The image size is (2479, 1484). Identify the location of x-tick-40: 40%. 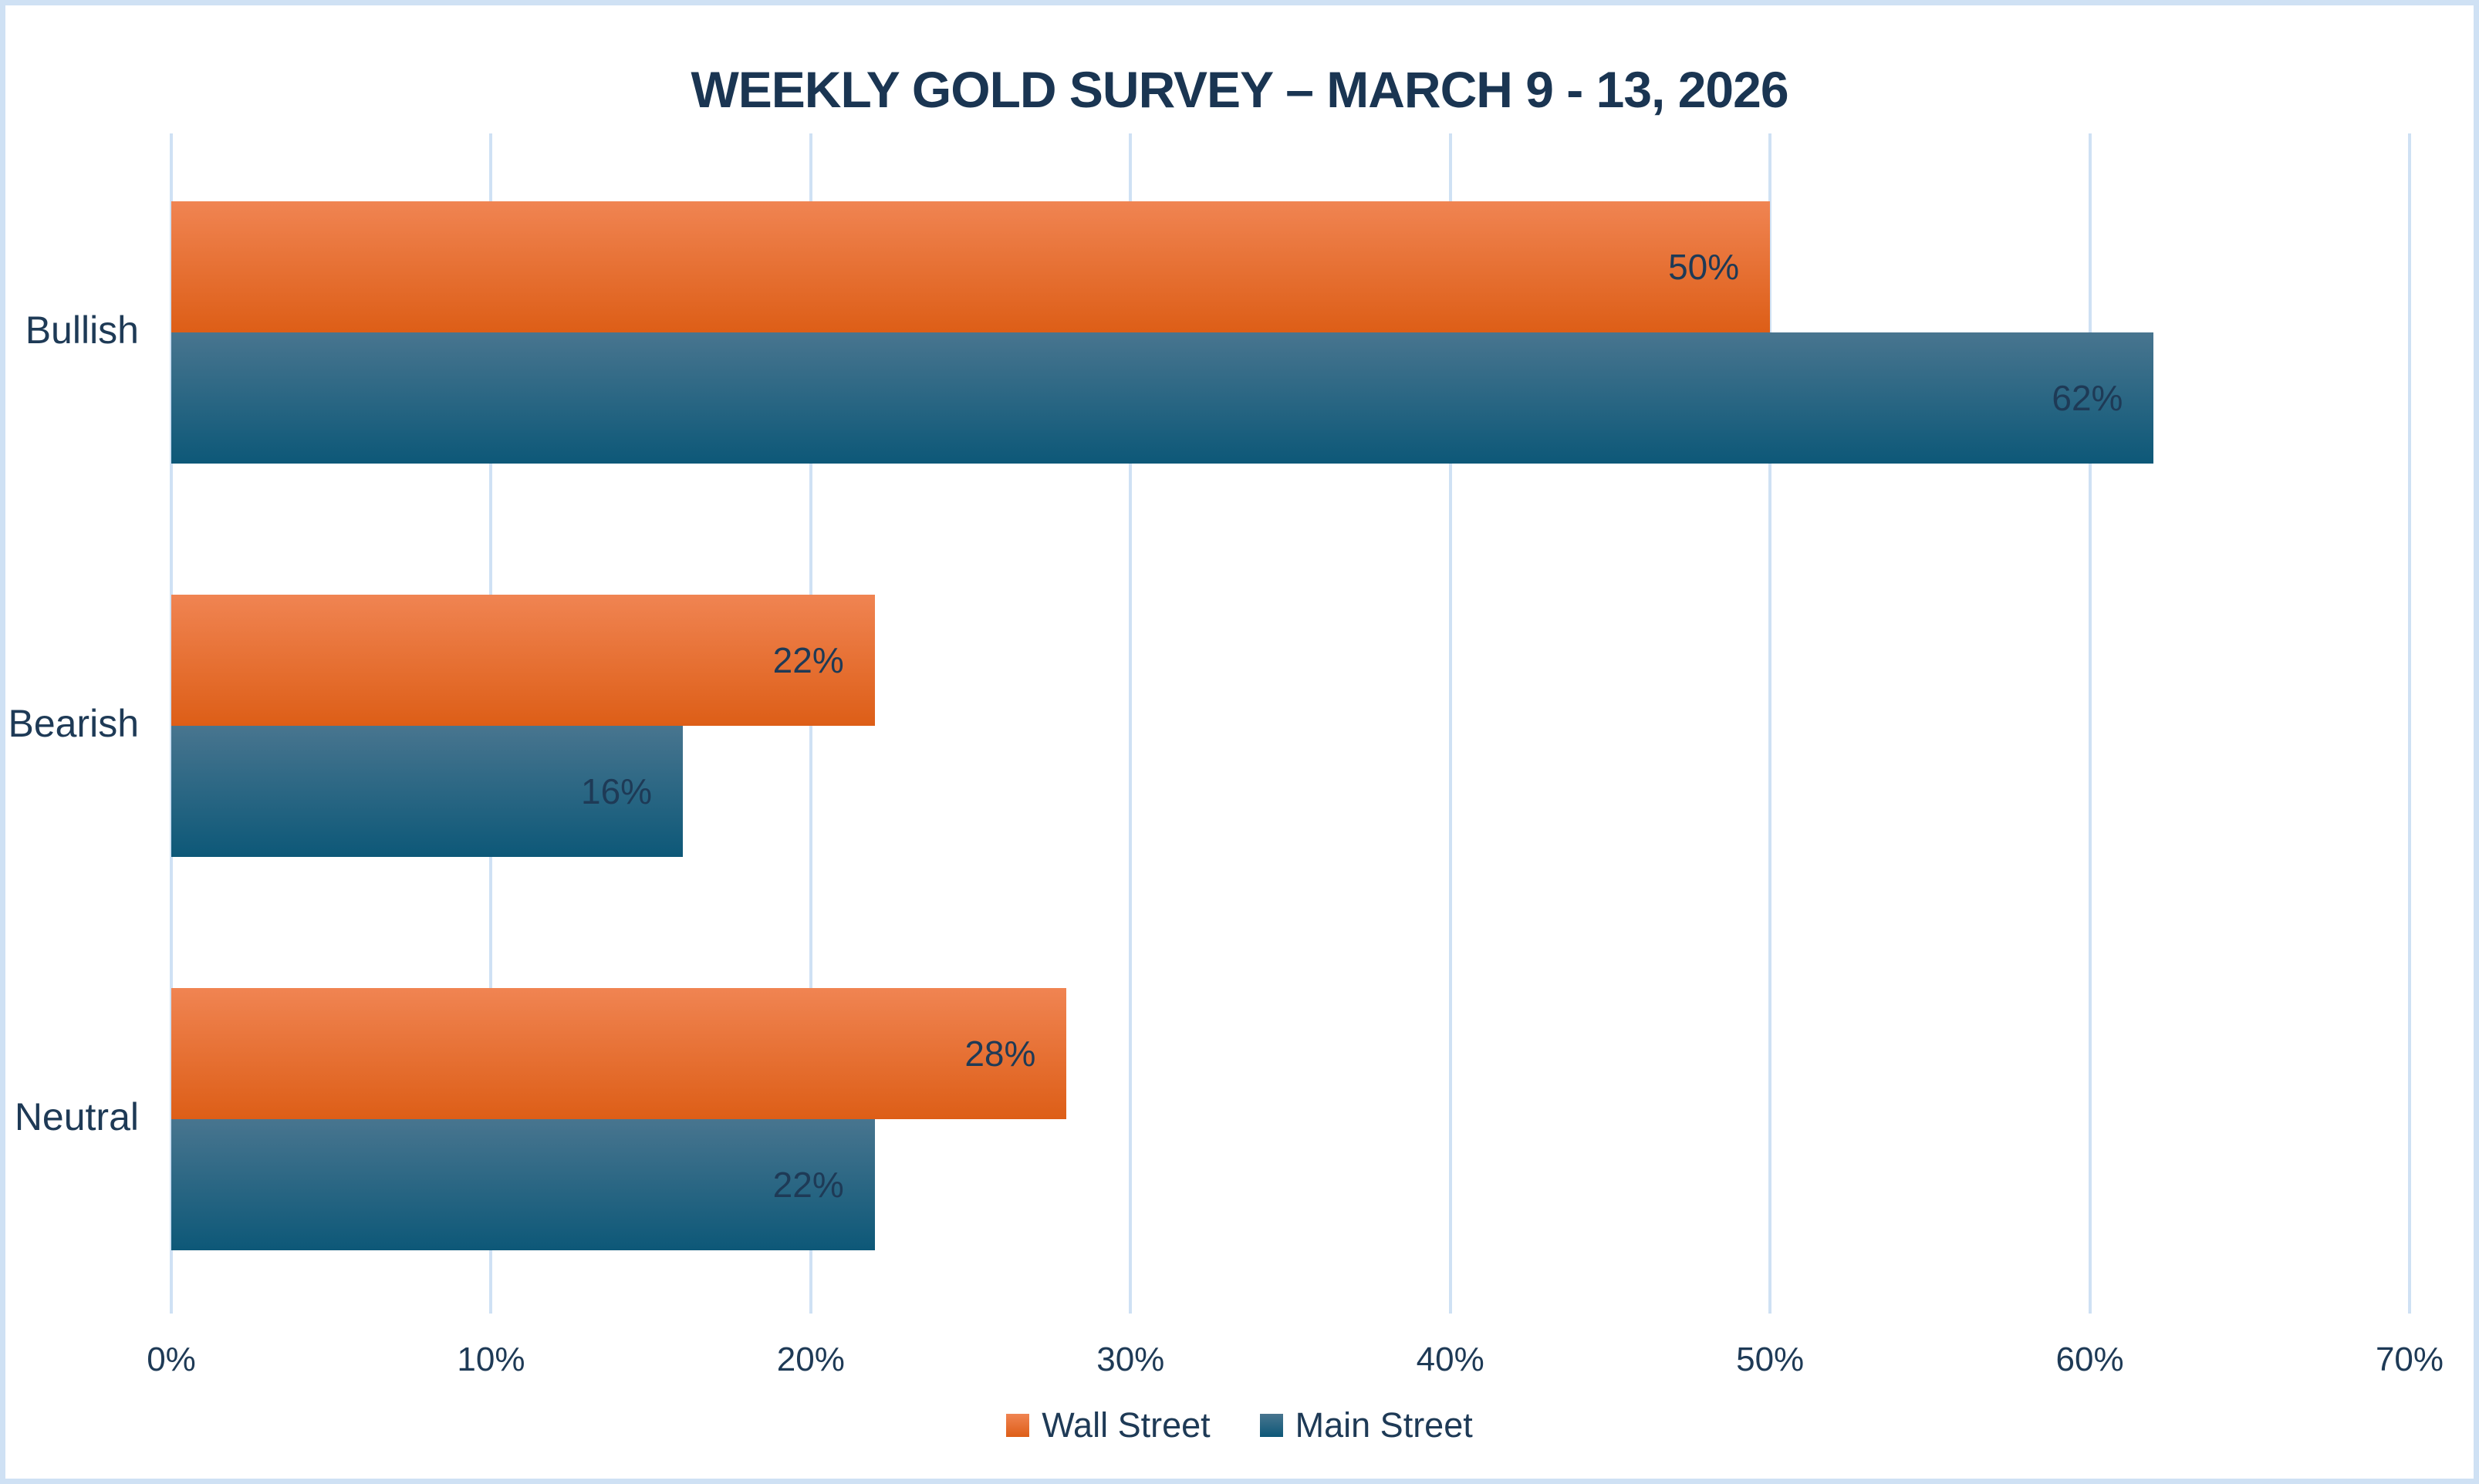
(1450, 1359).